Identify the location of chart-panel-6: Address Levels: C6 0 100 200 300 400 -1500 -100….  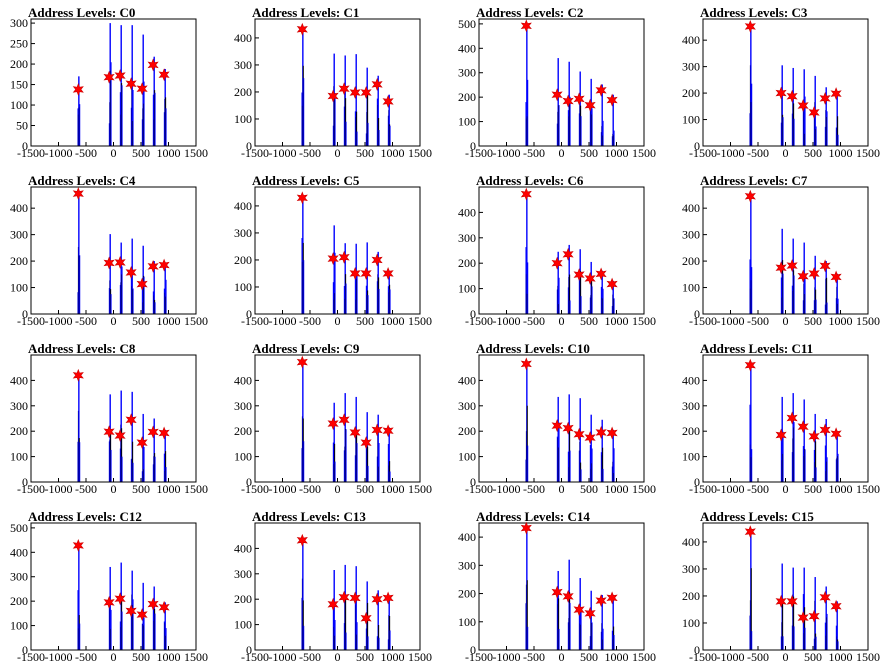
(560, 252).